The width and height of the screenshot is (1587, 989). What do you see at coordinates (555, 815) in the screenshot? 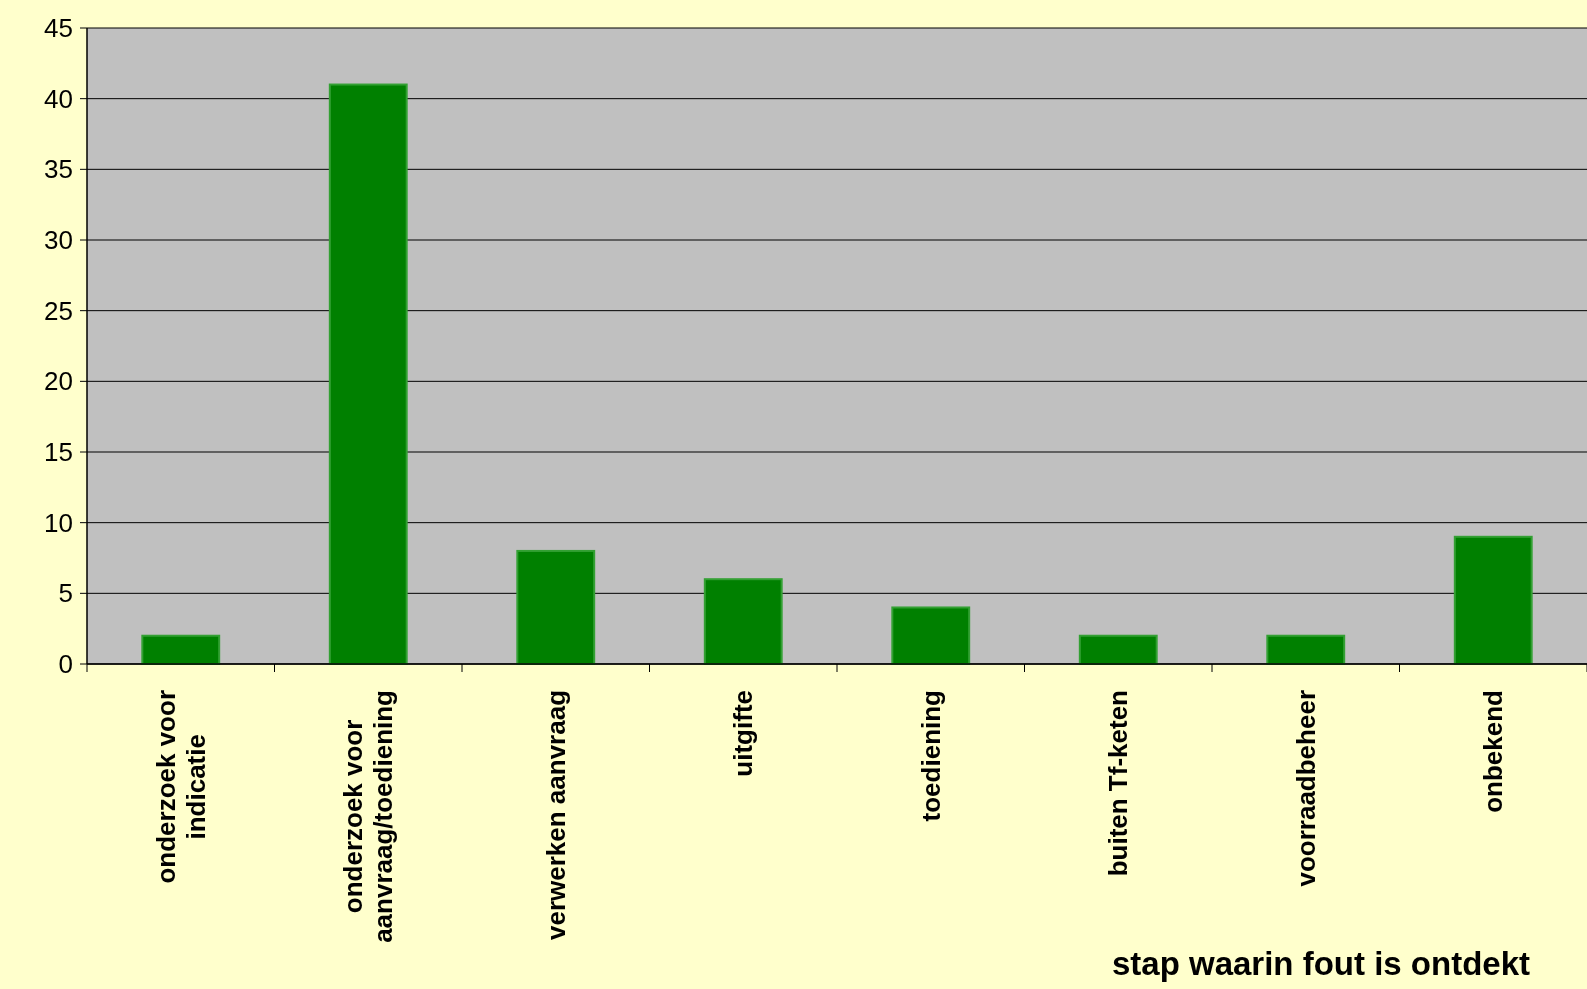
I see `x-tick-label: verwerken aanvraag` at bounding box center [555, 815].